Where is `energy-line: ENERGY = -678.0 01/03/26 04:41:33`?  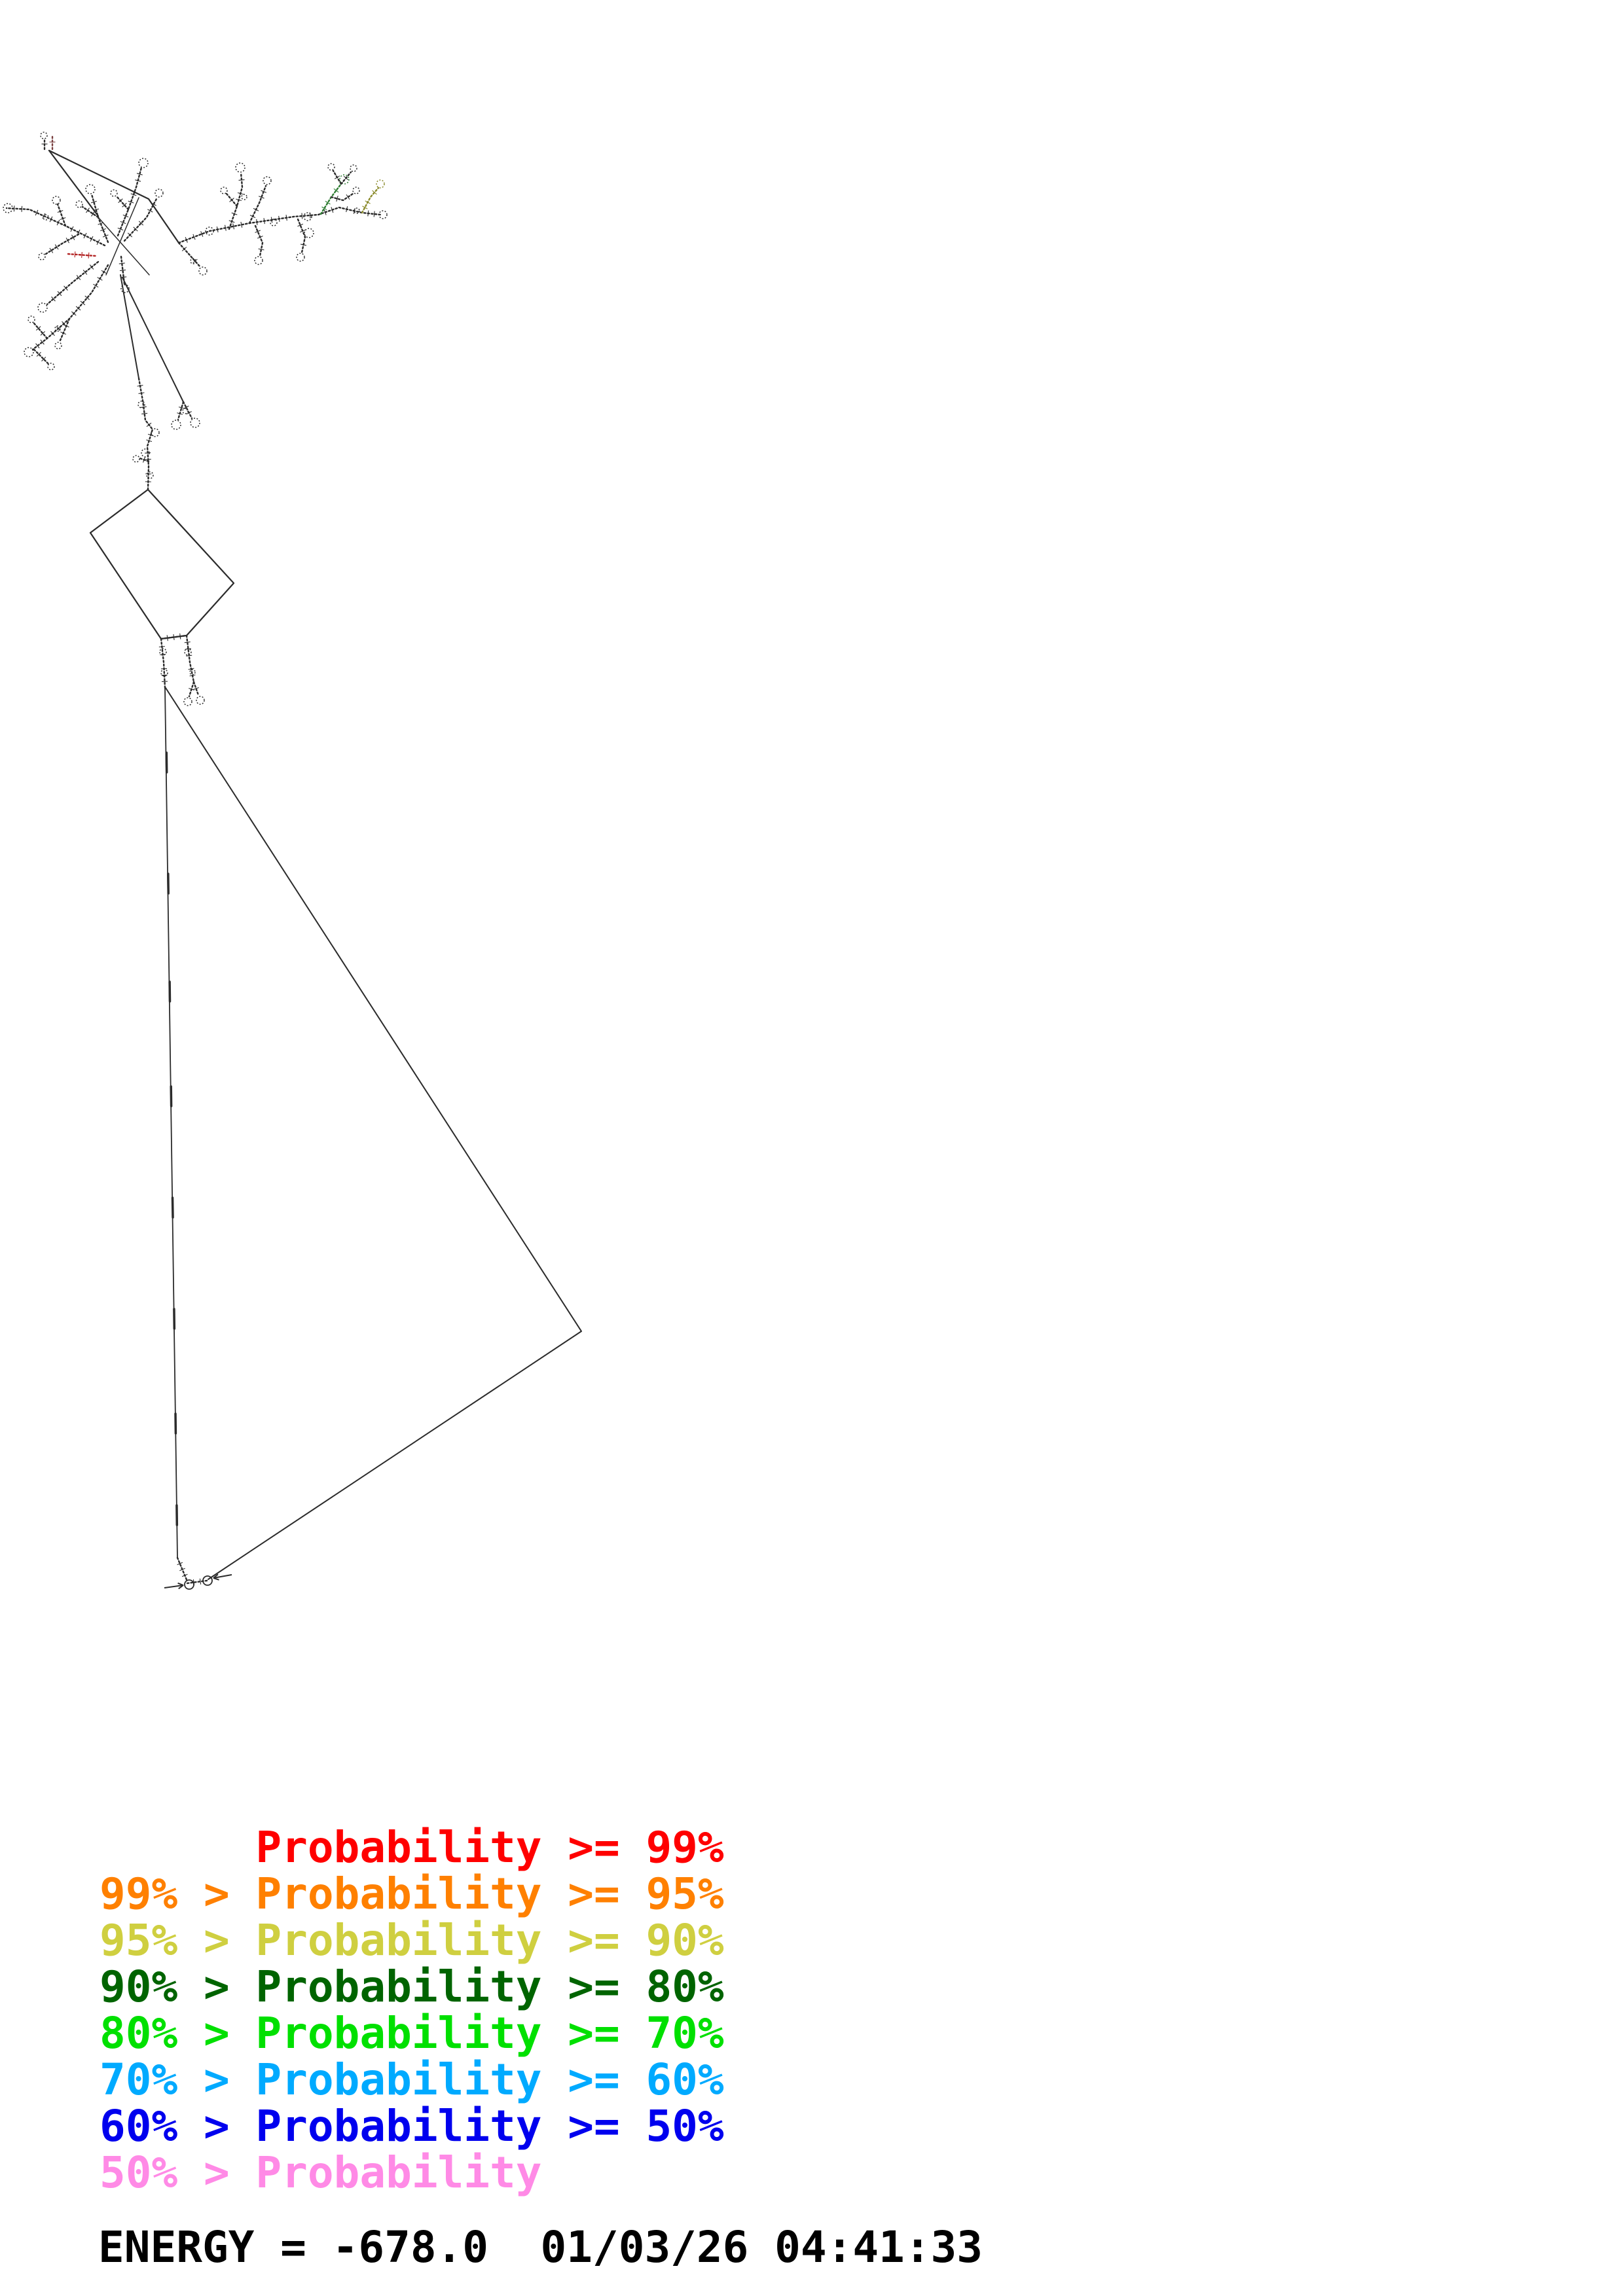 energy-line: ENERGY = -678.0 01/03/26 04:41:33 is located at coordinates (540, 2247).